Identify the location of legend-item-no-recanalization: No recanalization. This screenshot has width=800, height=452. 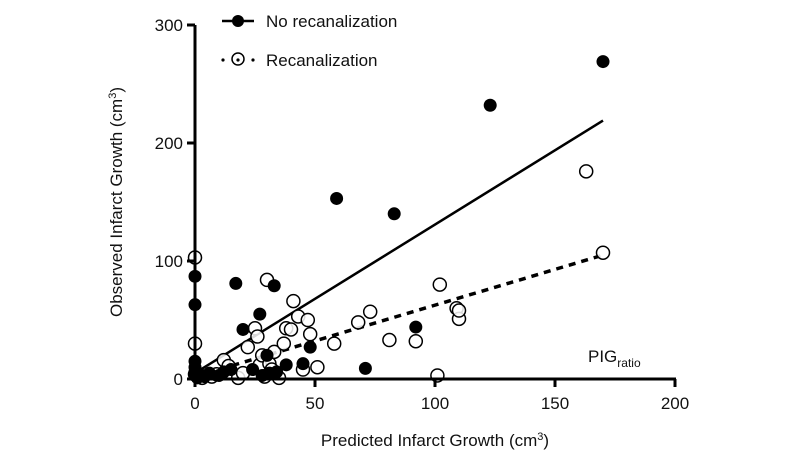
(309, 21).